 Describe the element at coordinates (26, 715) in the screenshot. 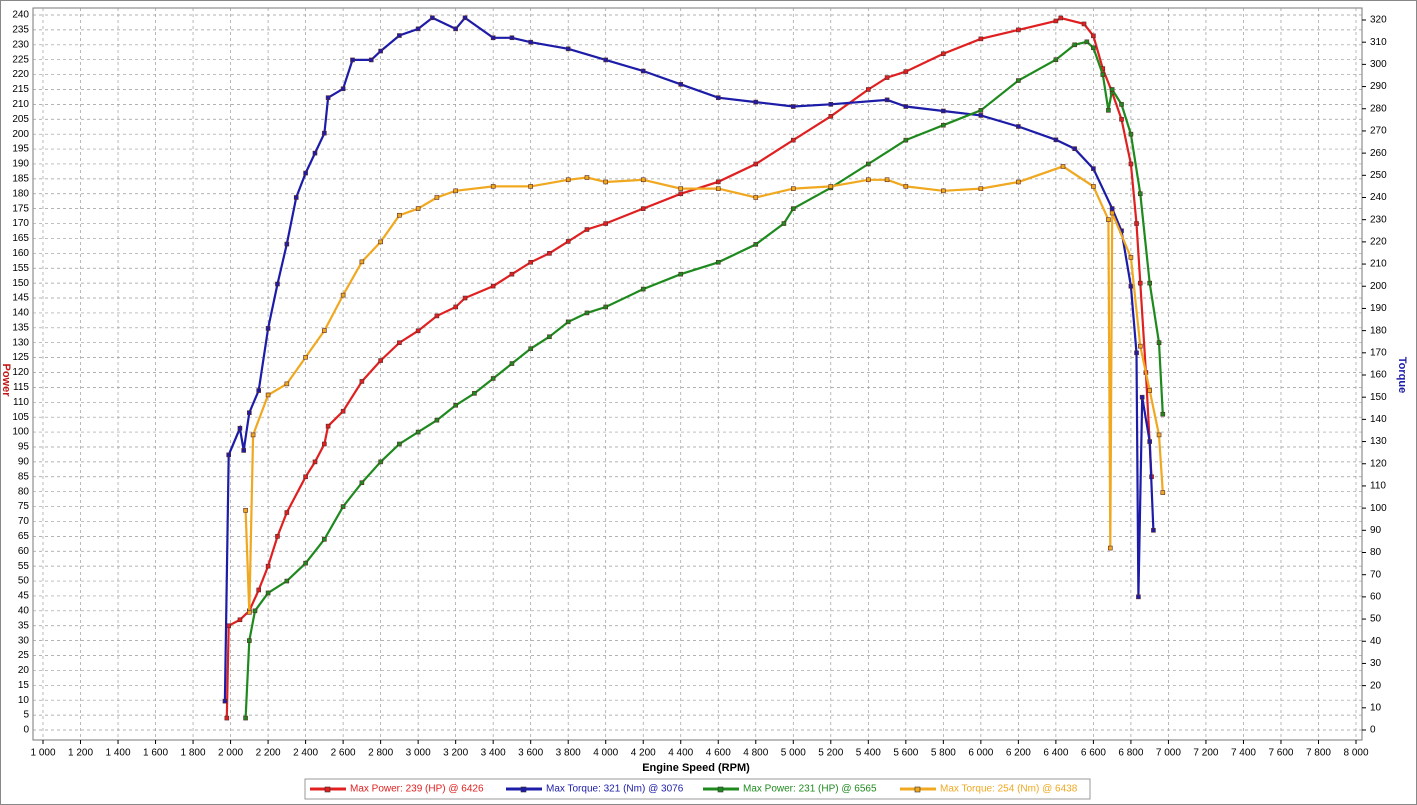

I see `y-tick-label: 5` at that location.